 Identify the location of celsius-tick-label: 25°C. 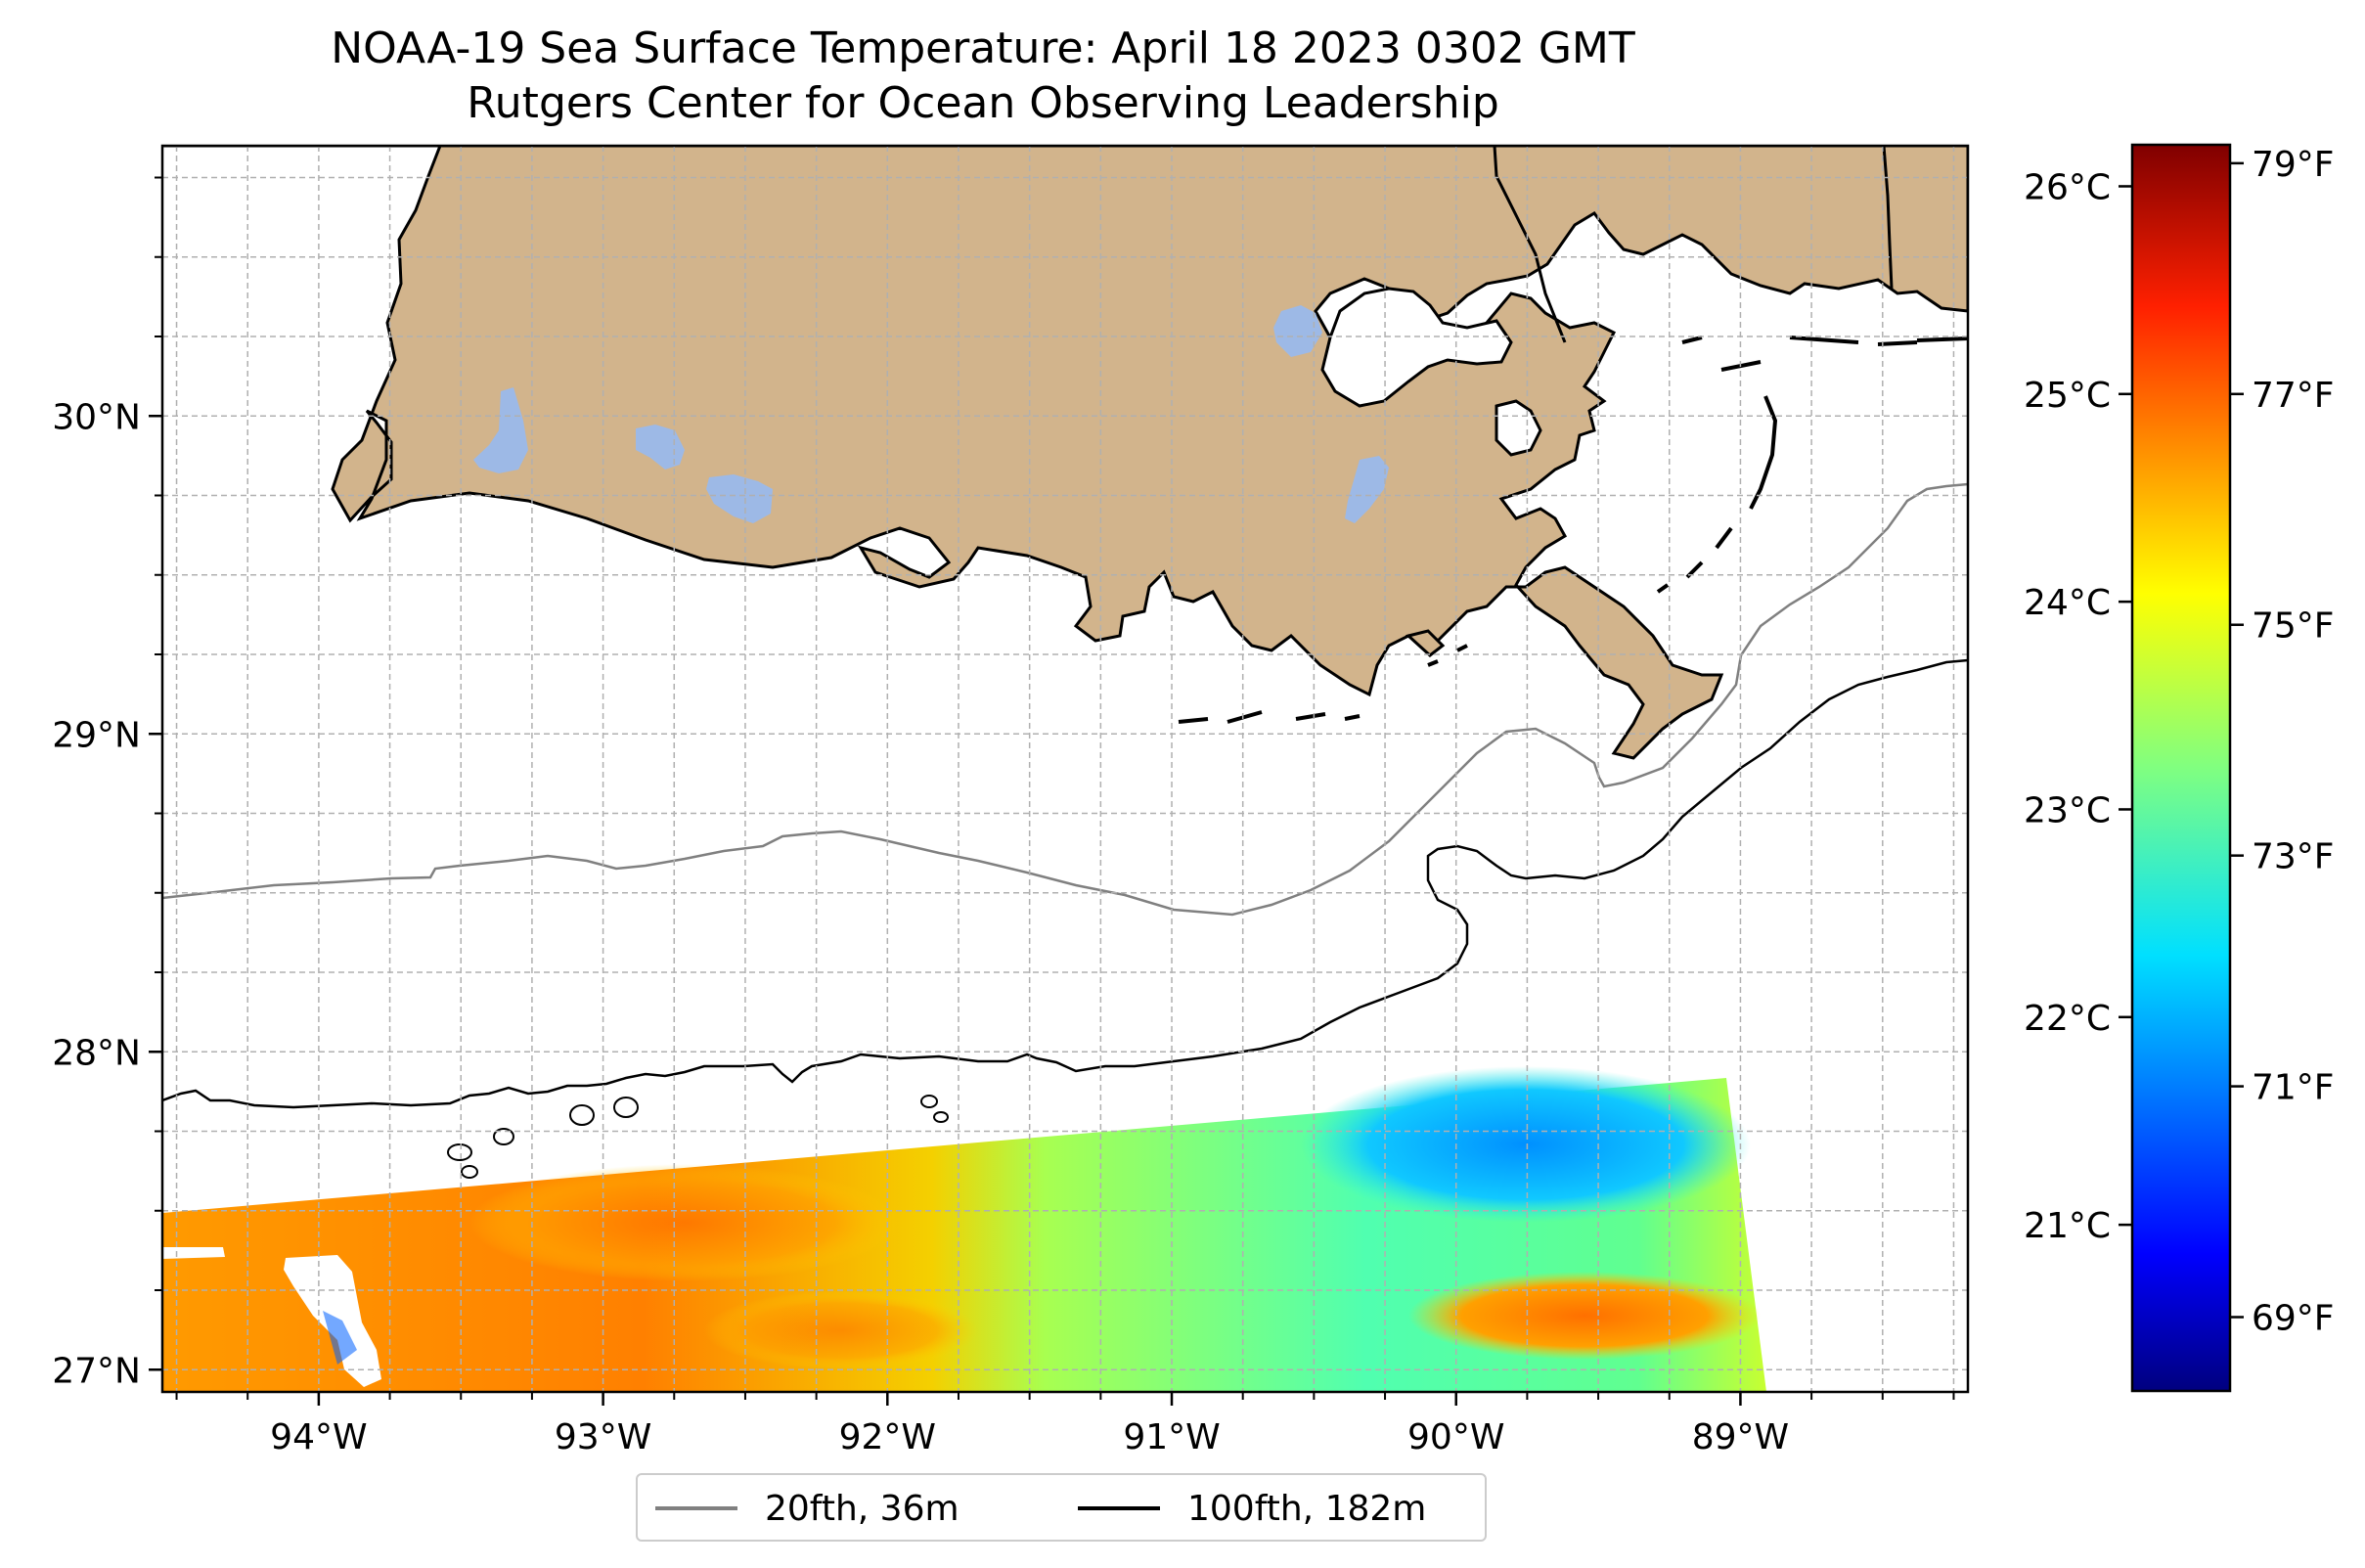
(2067, 396).